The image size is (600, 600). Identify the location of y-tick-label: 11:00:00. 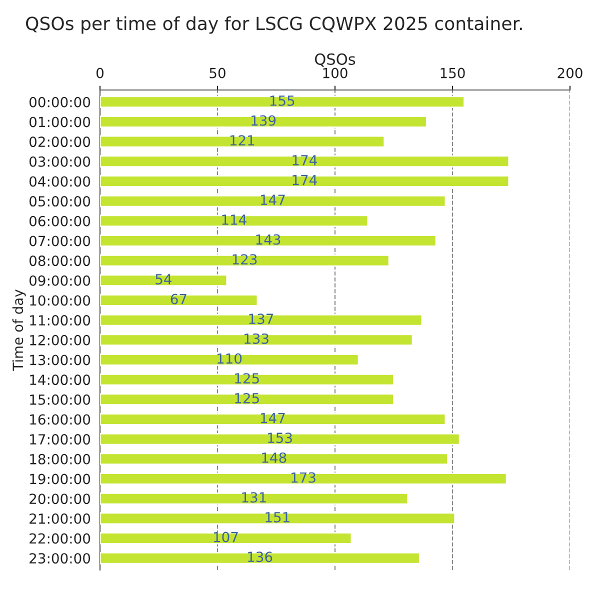
(60, 320).